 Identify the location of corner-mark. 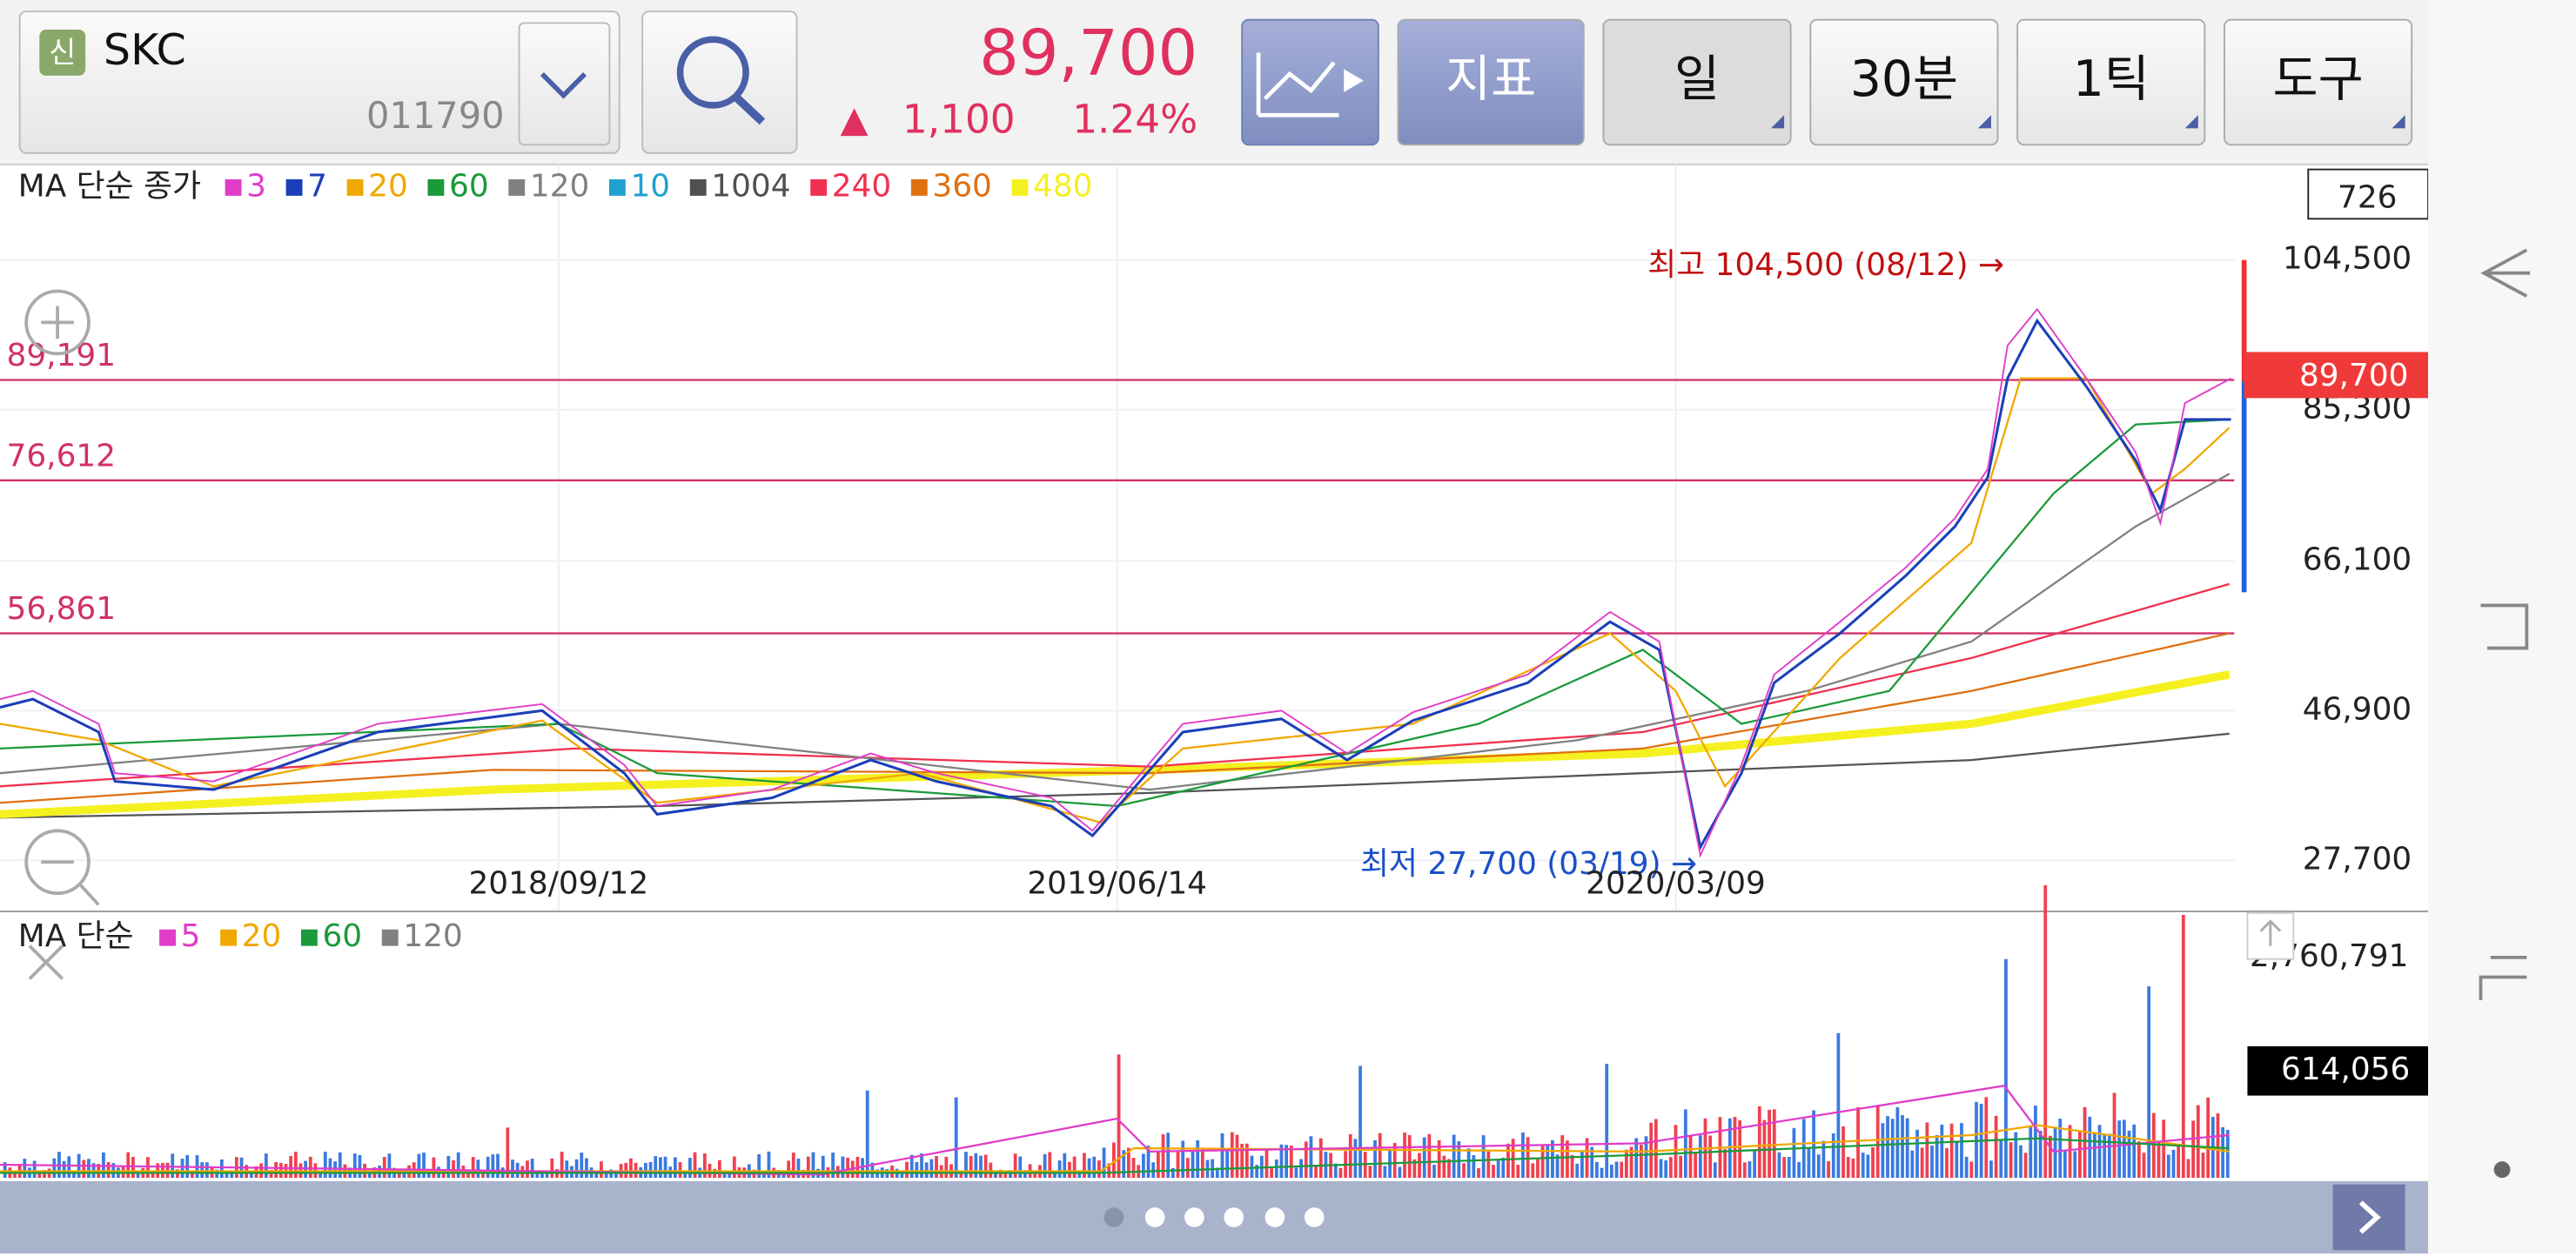
(1984, 122).